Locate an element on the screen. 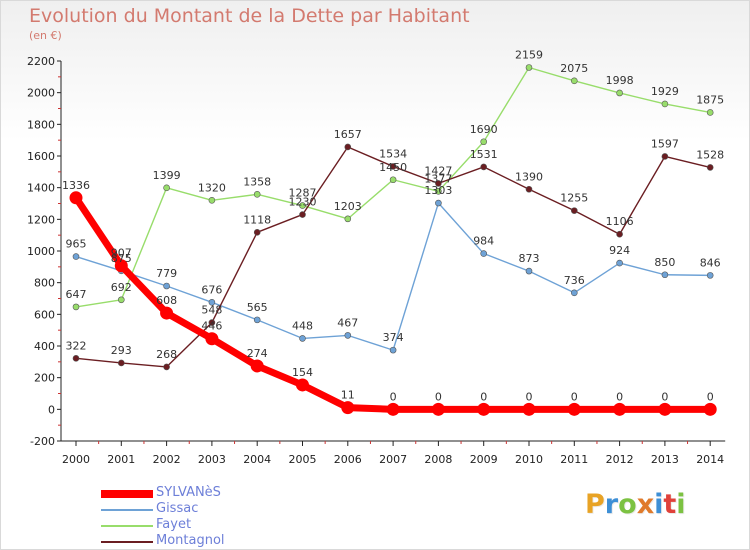  data-label: 322 is located at coordinates (76, 345).